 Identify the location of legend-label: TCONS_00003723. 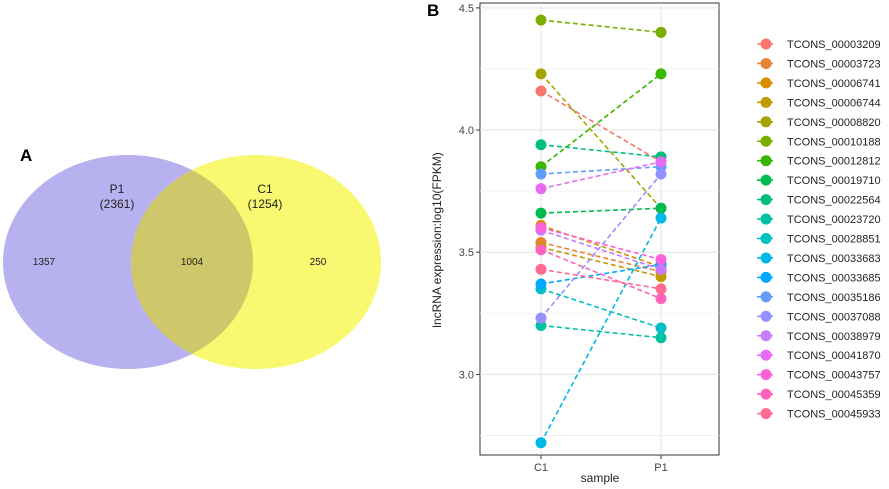
(834, 64).